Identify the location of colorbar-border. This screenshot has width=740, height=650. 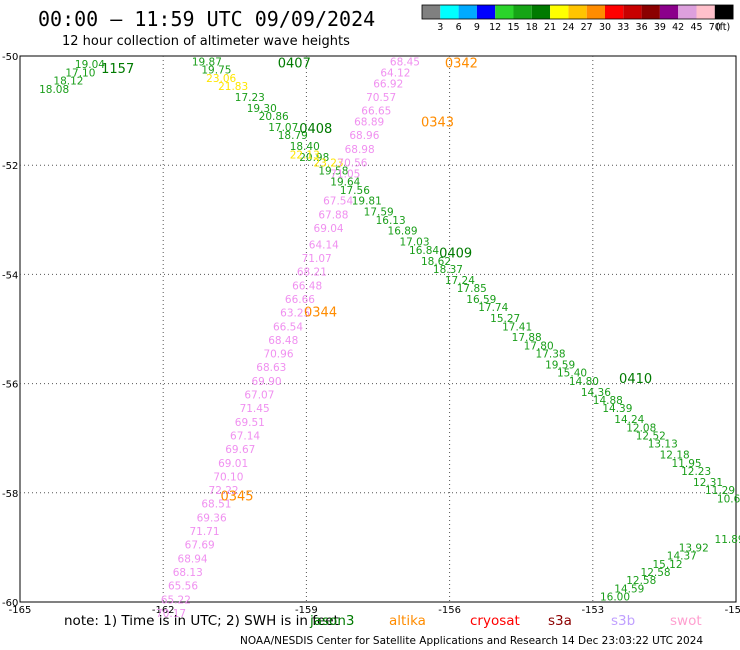
(577, 12).